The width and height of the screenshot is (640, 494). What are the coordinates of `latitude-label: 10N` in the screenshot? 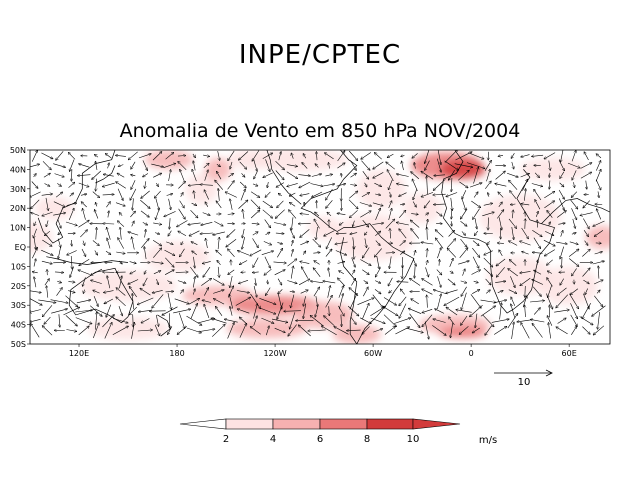 It's located at (18, 228).